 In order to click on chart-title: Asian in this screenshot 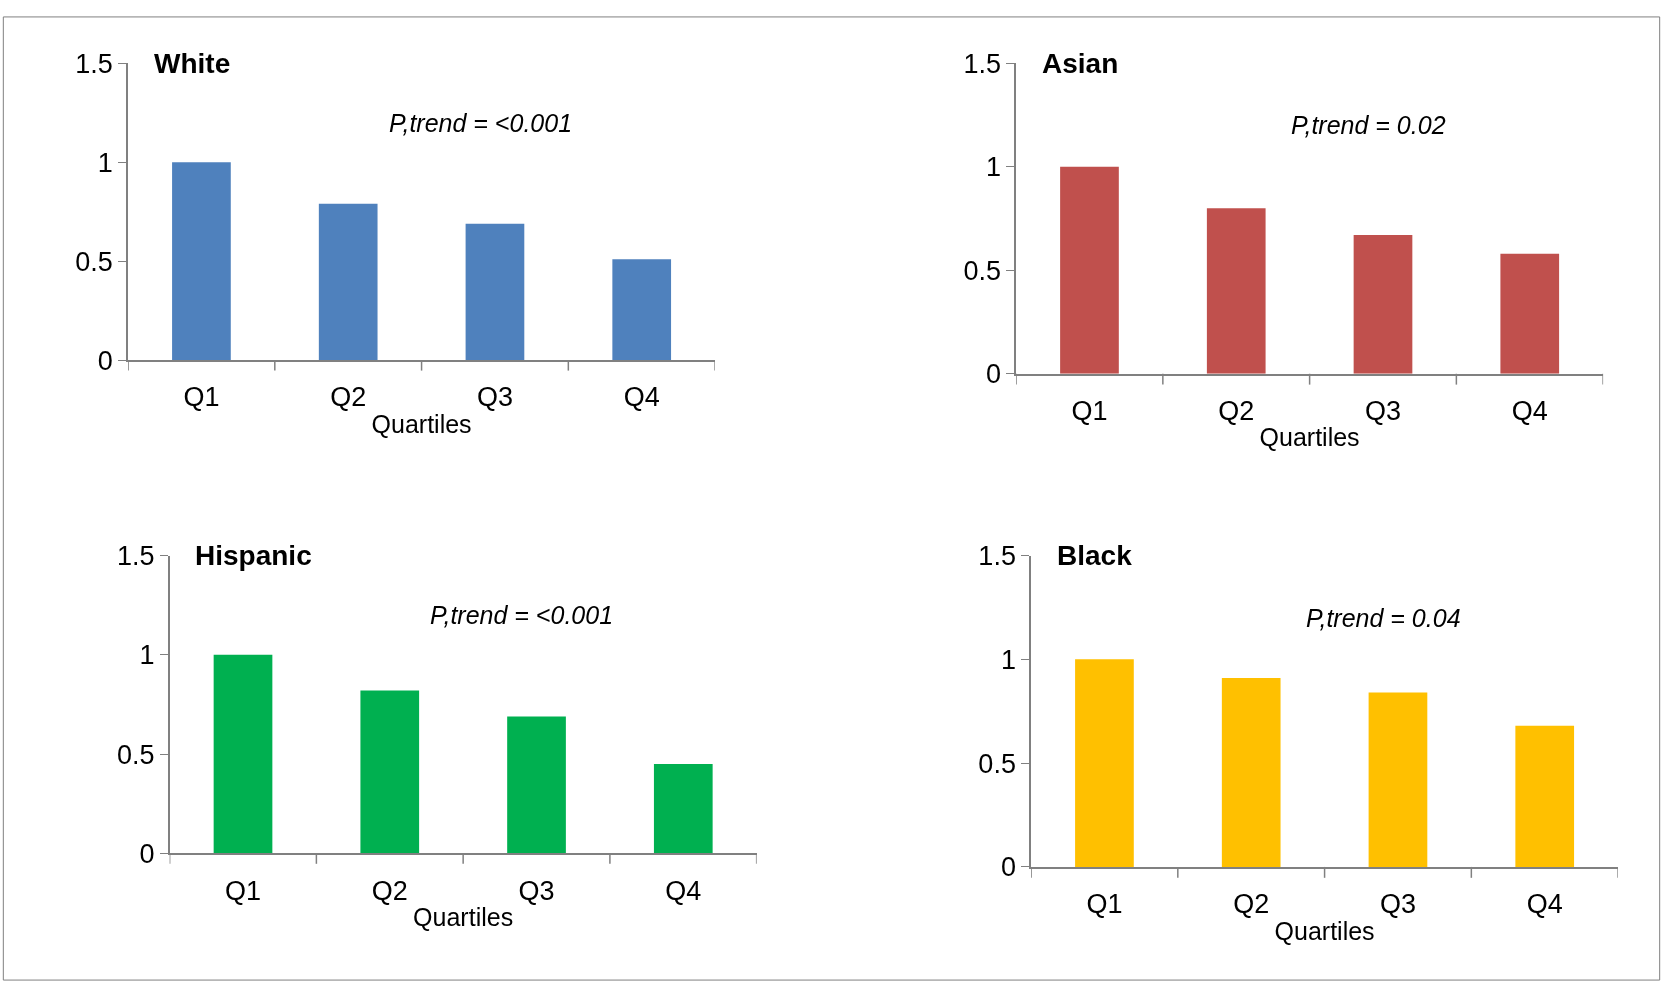, I will do `click(1080, 63)`.